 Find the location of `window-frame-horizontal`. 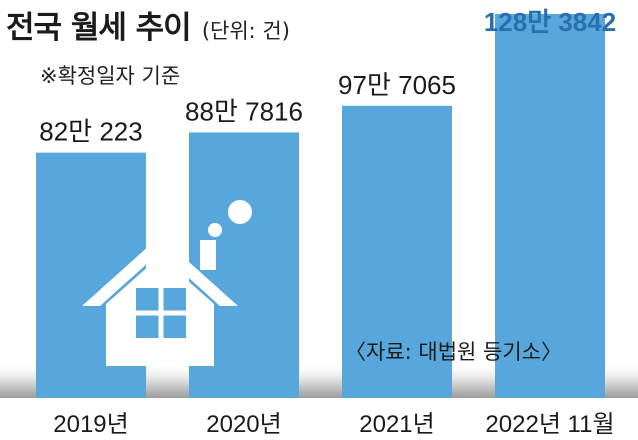

window-frame-horizontal is located at coordinates (161, 313).